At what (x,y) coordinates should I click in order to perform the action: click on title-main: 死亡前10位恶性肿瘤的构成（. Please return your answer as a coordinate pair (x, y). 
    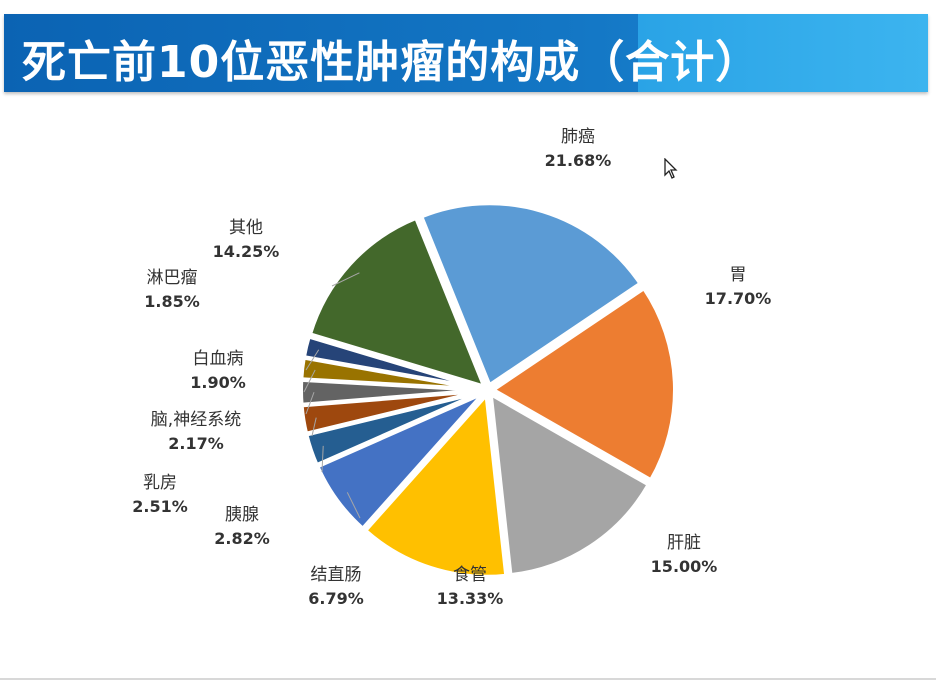
    Looking at the image, I should click on (324, 62).